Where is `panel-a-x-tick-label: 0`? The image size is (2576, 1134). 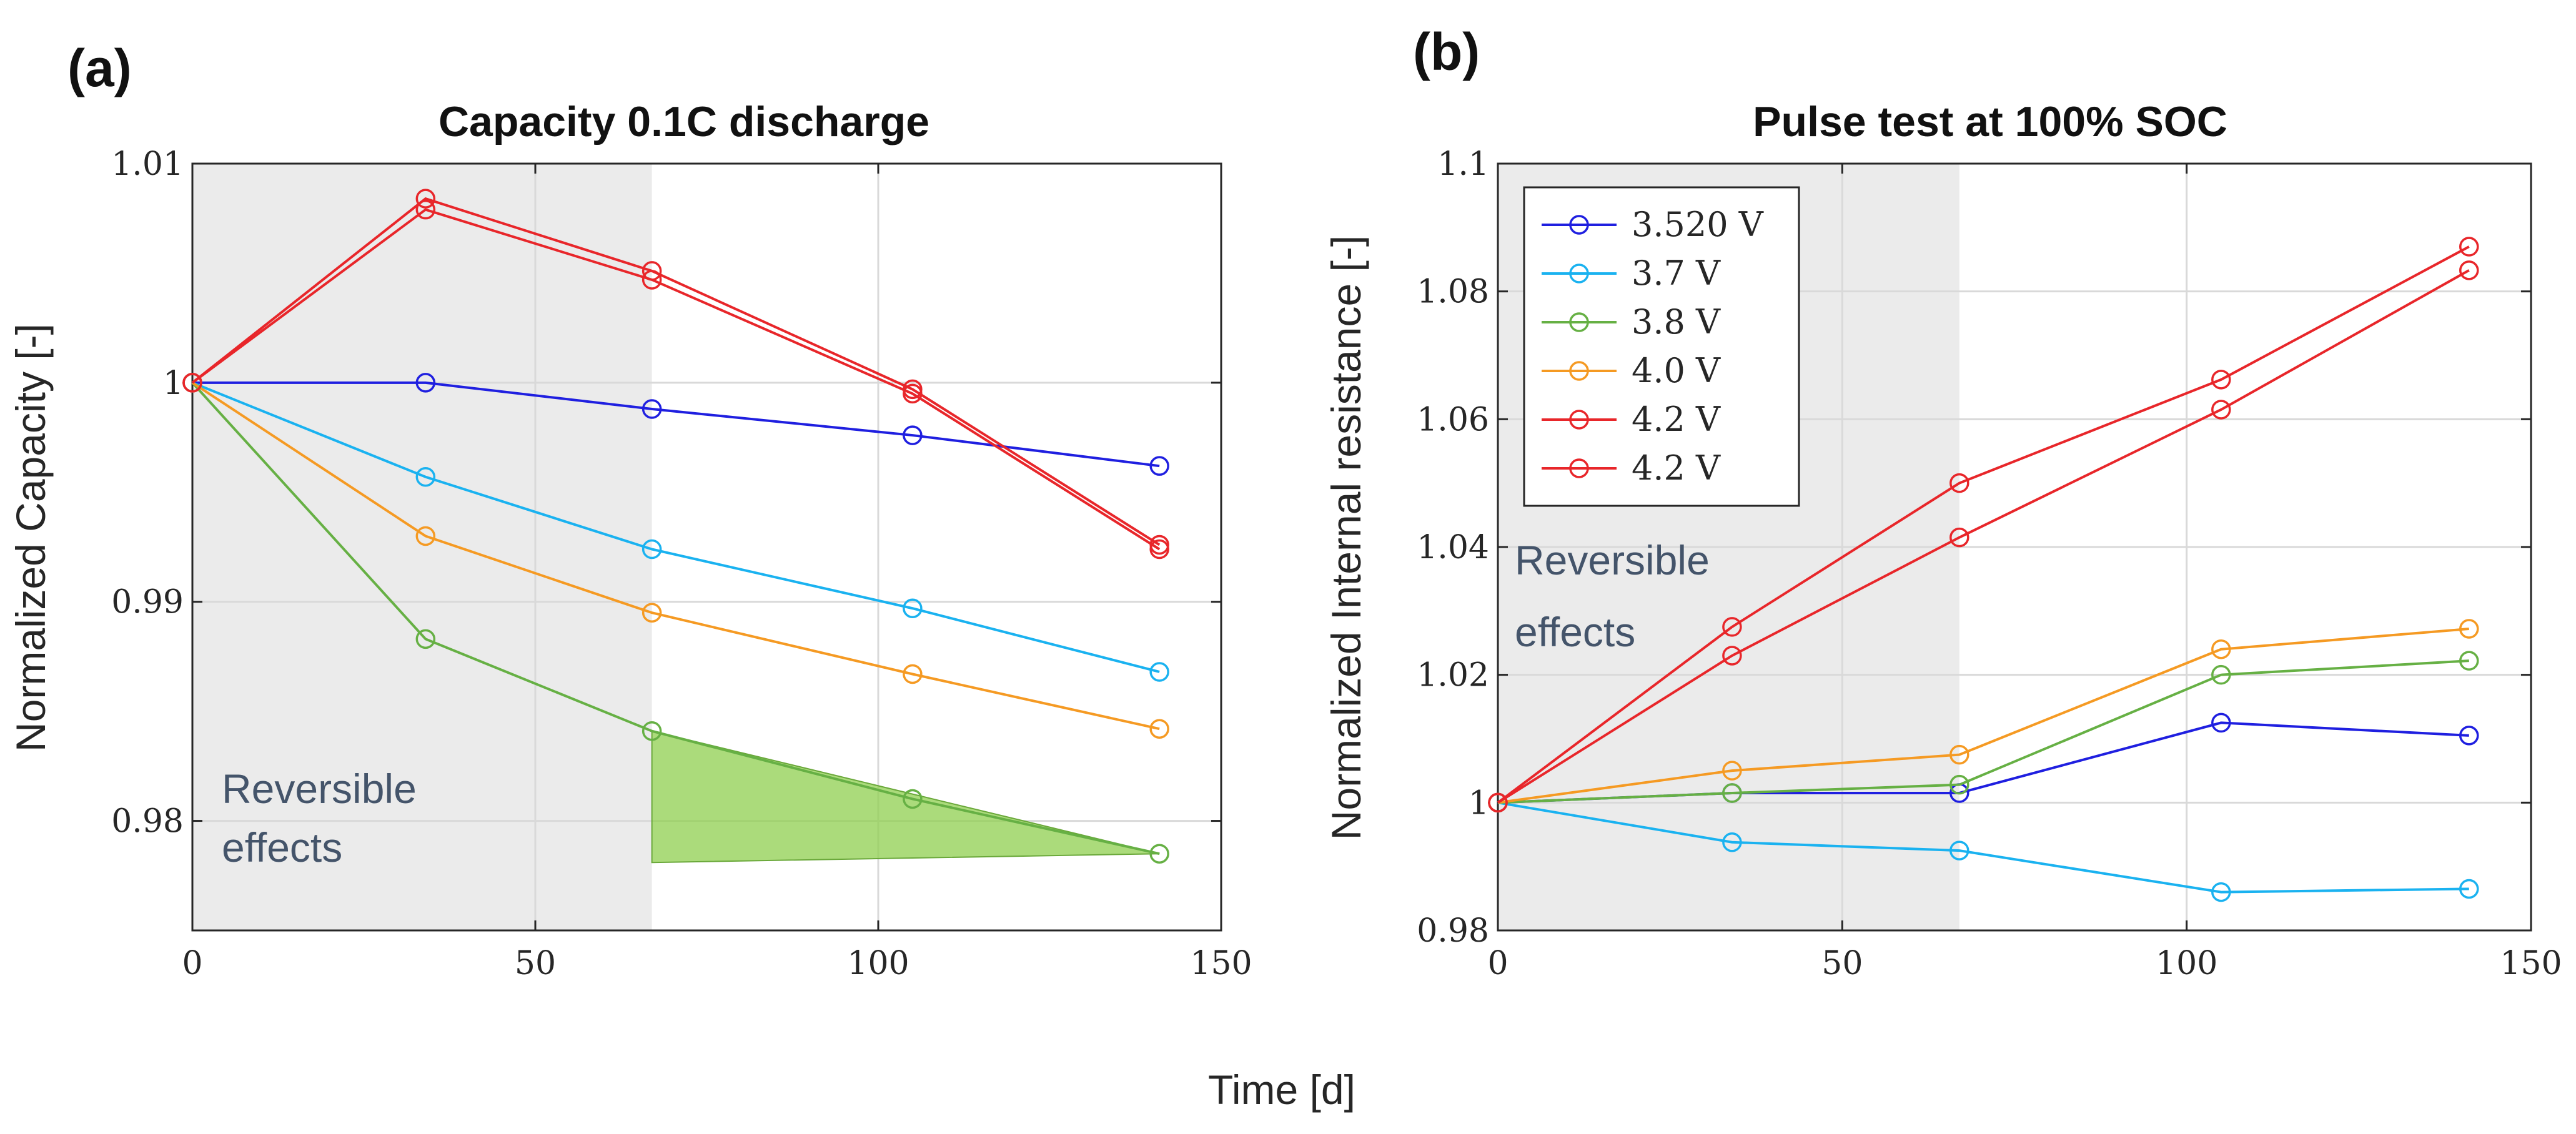 panel-a-x-tick-label: 0 is located at coordinates (192, 963).